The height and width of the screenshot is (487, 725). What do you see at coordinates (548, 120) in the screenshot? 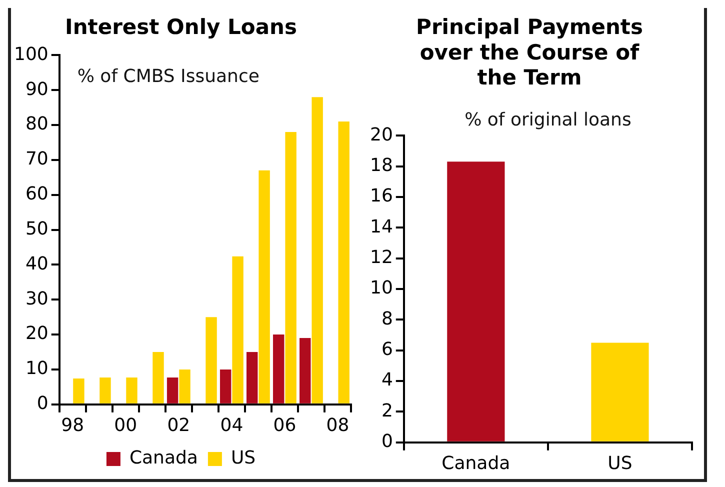
I see `text: % of original loans` at bounding box center [548, 120].